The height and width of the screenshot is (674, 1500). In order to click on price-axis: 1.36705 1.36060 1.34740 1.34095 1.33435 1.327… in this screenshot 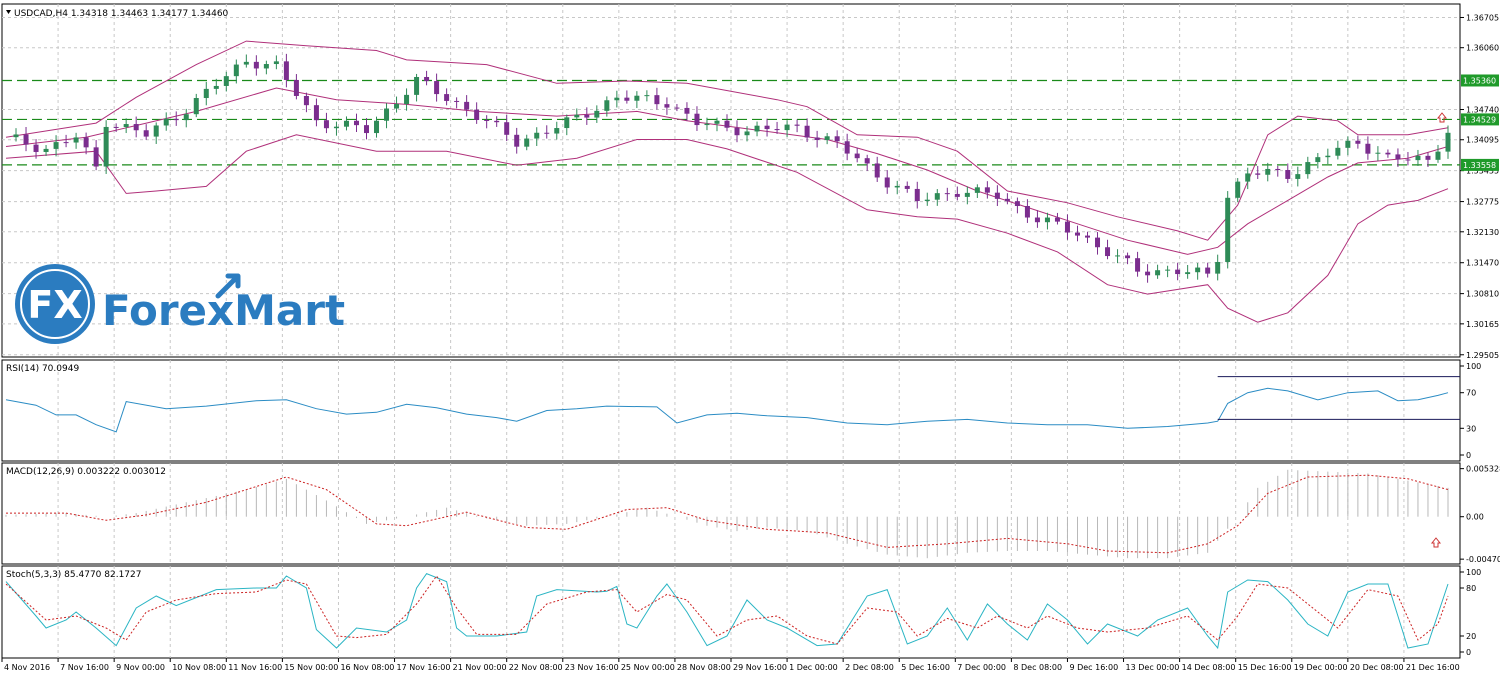, I will do `click(1479, 186)`.